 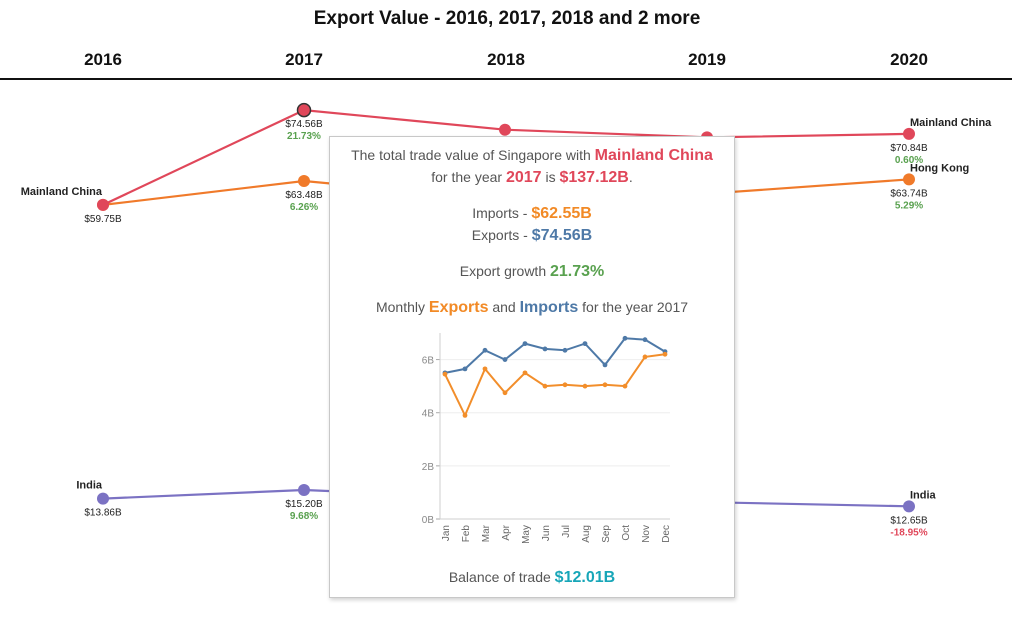 I want to click on tooltip-text: Monthly, so click(x=400, y=307).